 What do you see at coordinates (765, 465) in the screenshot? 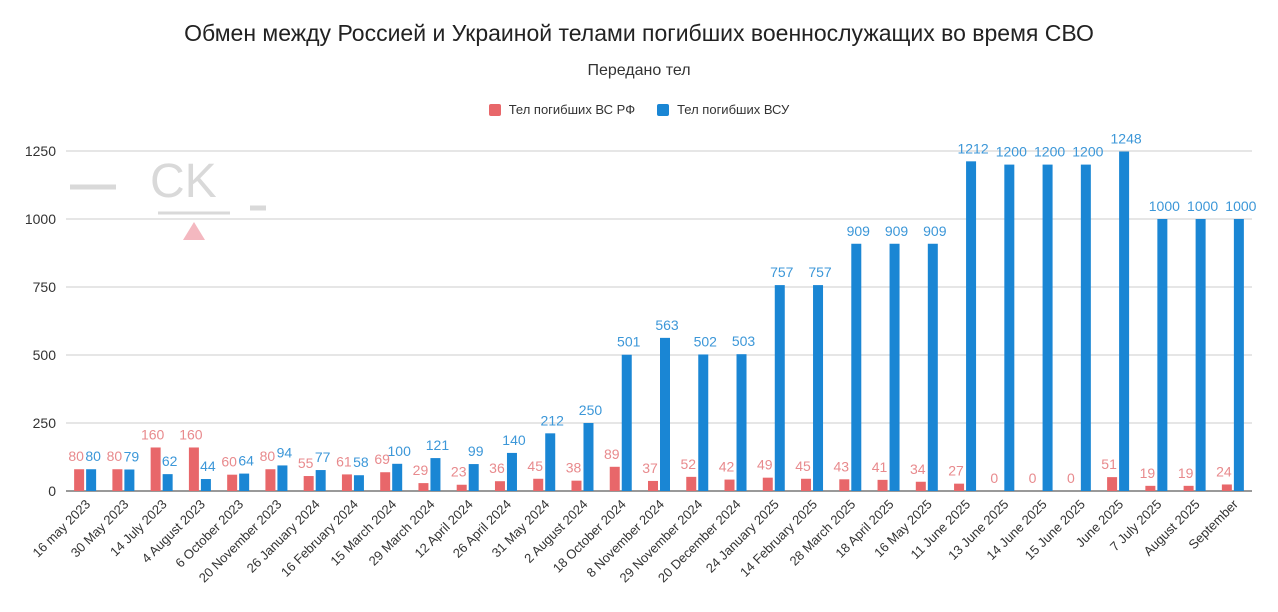
I see `data-label-rf: 49` at bounding box center [765, 465].